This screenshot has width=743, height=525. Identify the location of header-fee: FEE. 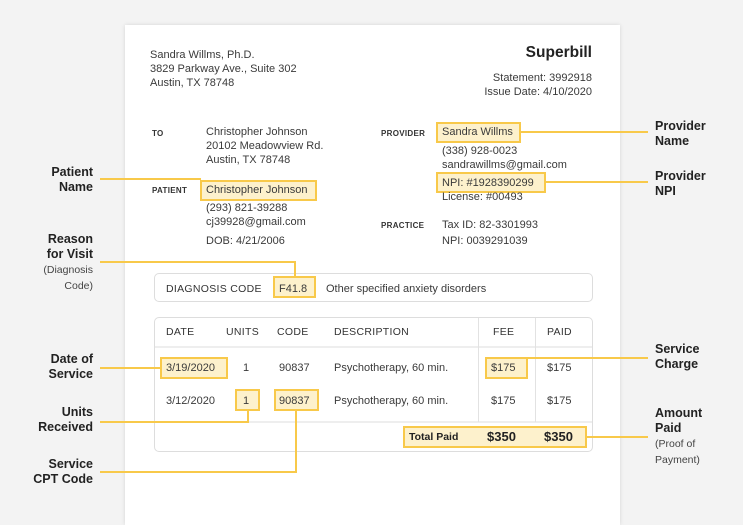
(504, 332).